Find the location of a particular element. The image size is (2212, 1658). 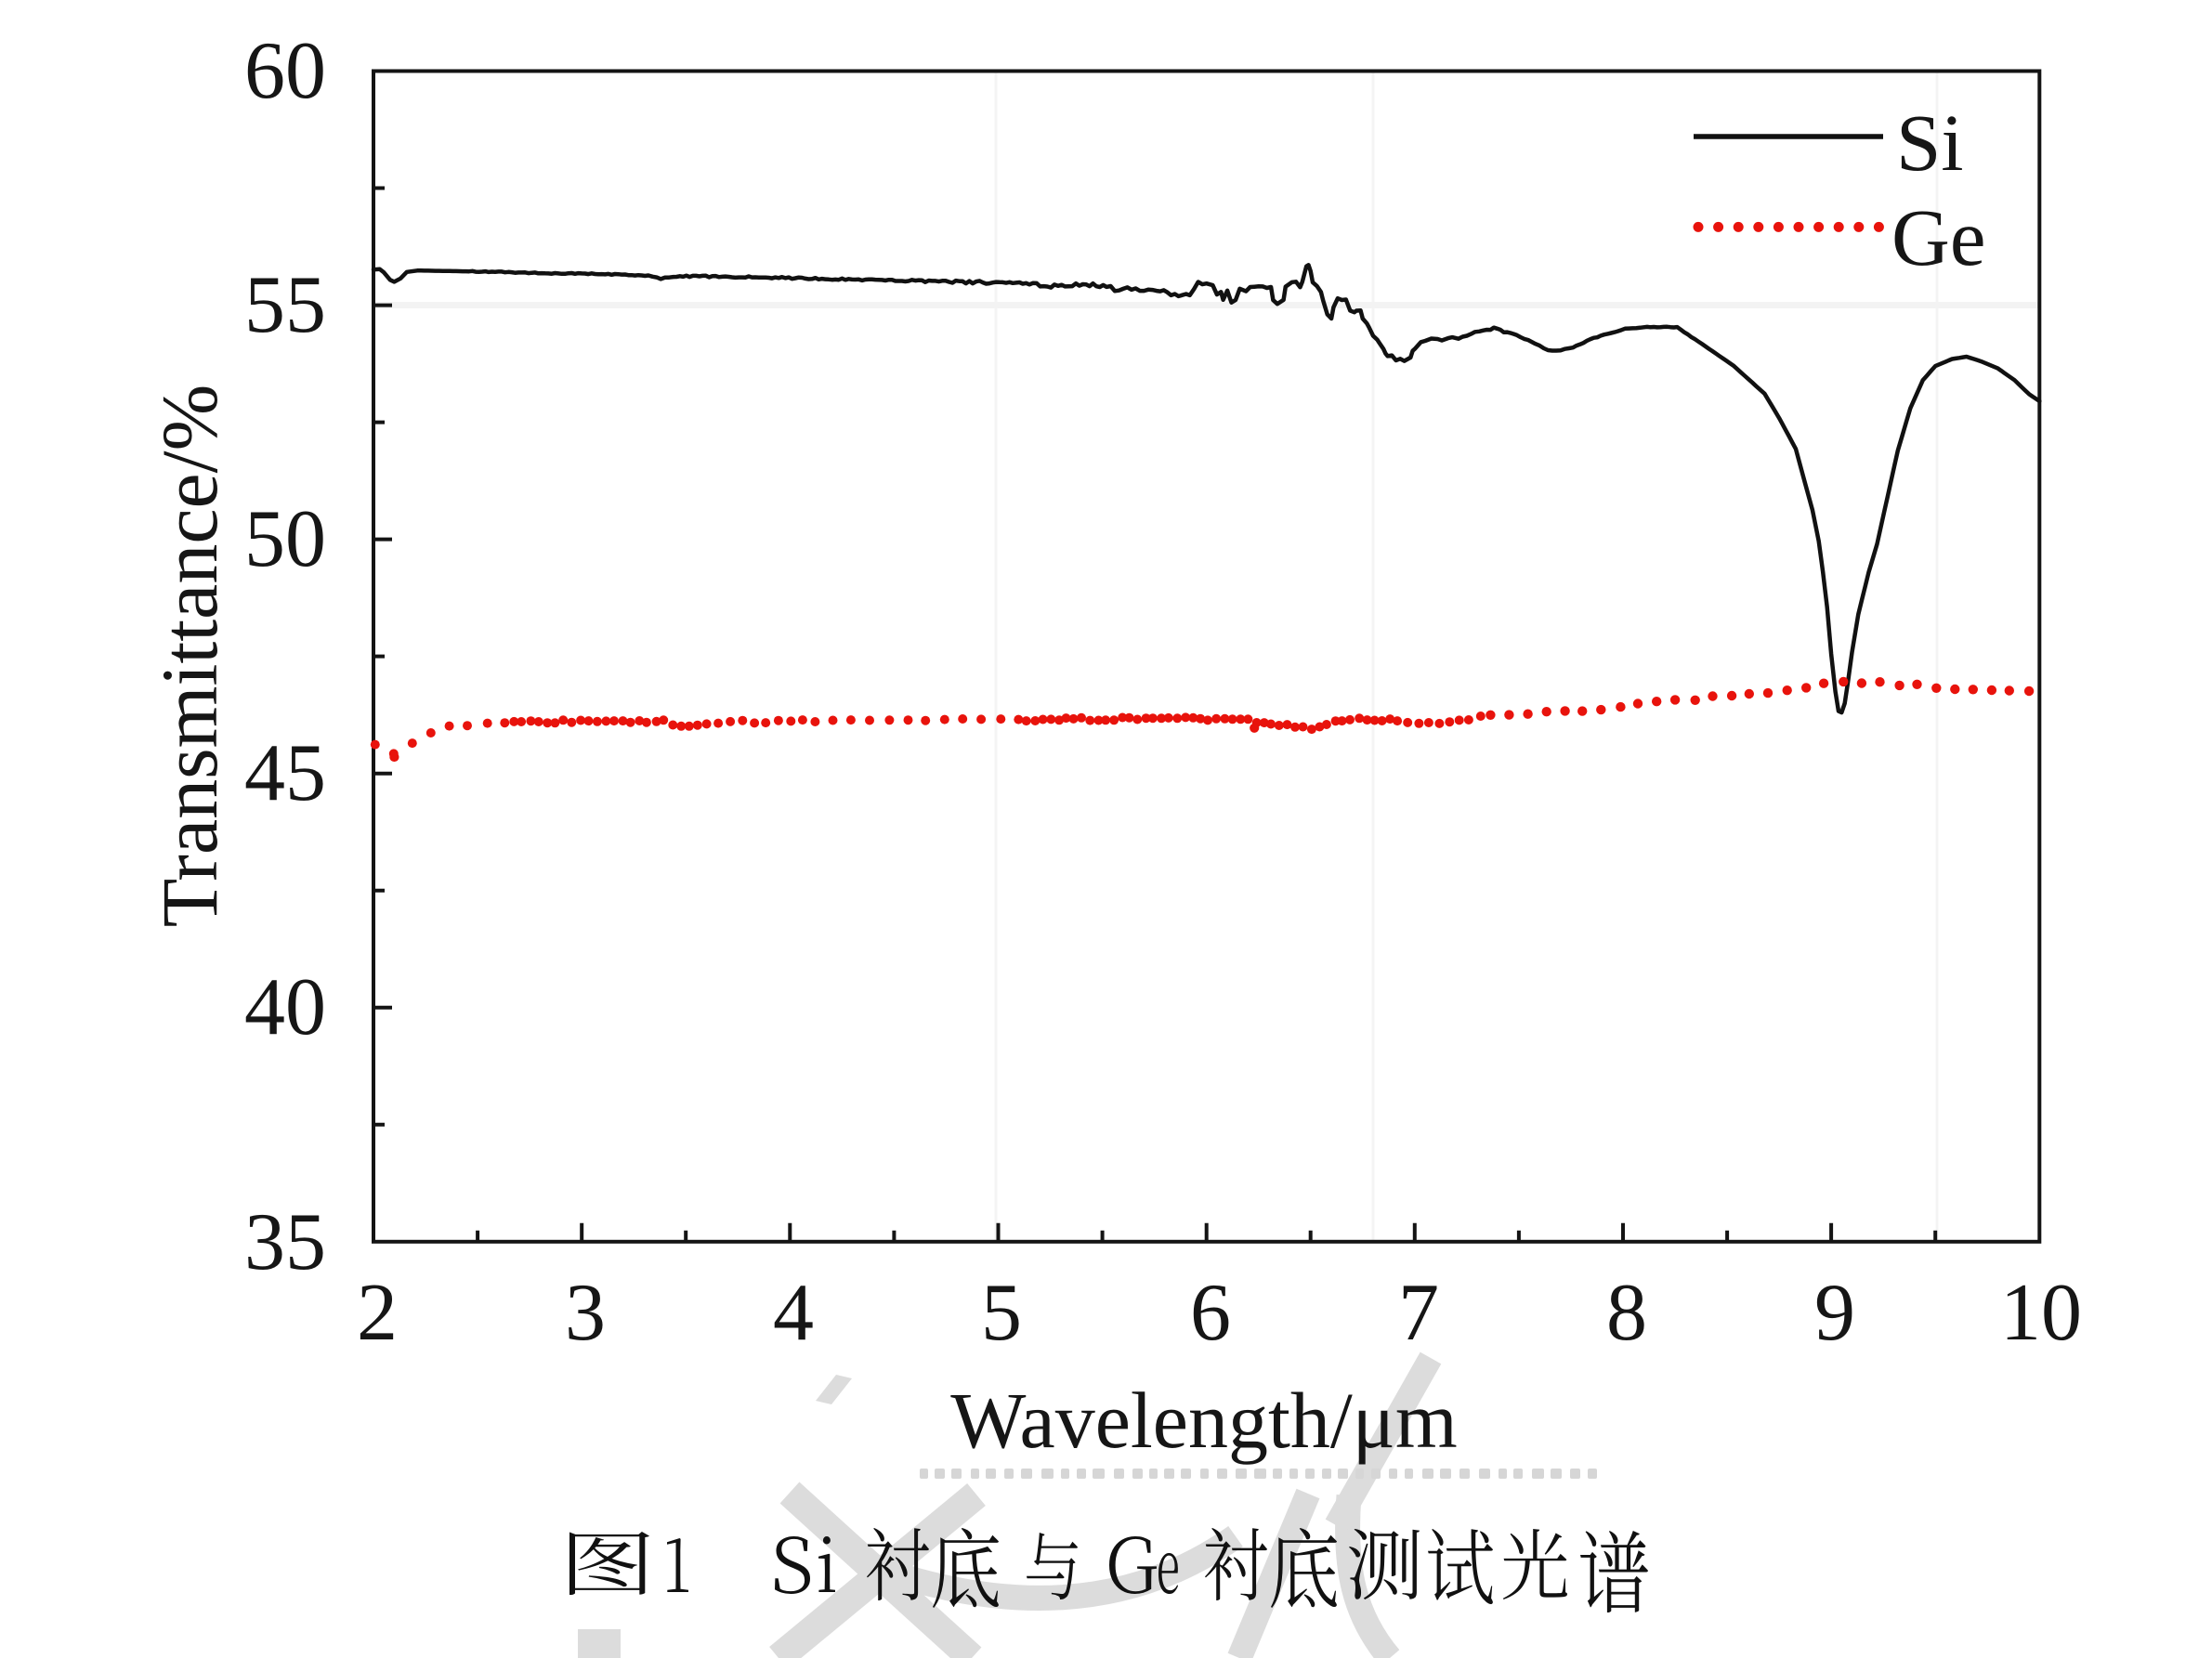

svg-text: 5 is located at coordinates (1001, 1313).